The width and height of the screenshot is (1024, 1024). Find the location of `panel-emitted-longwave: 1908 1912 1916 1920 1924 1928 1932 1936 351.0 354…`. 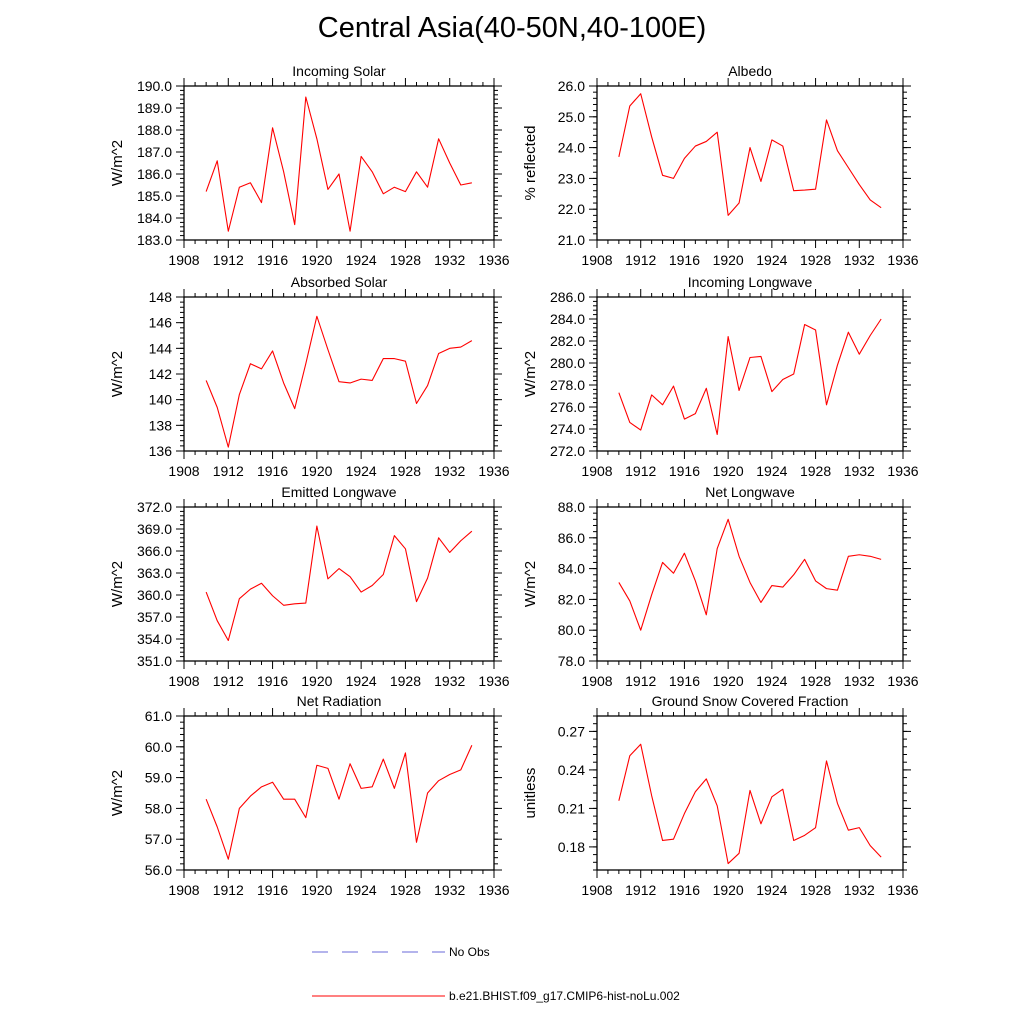

panel-emitted-longwave: 1908 1912 1916 1920 1924 1928 1932 1936 351.0 354… is located at coordinates (309, 586).